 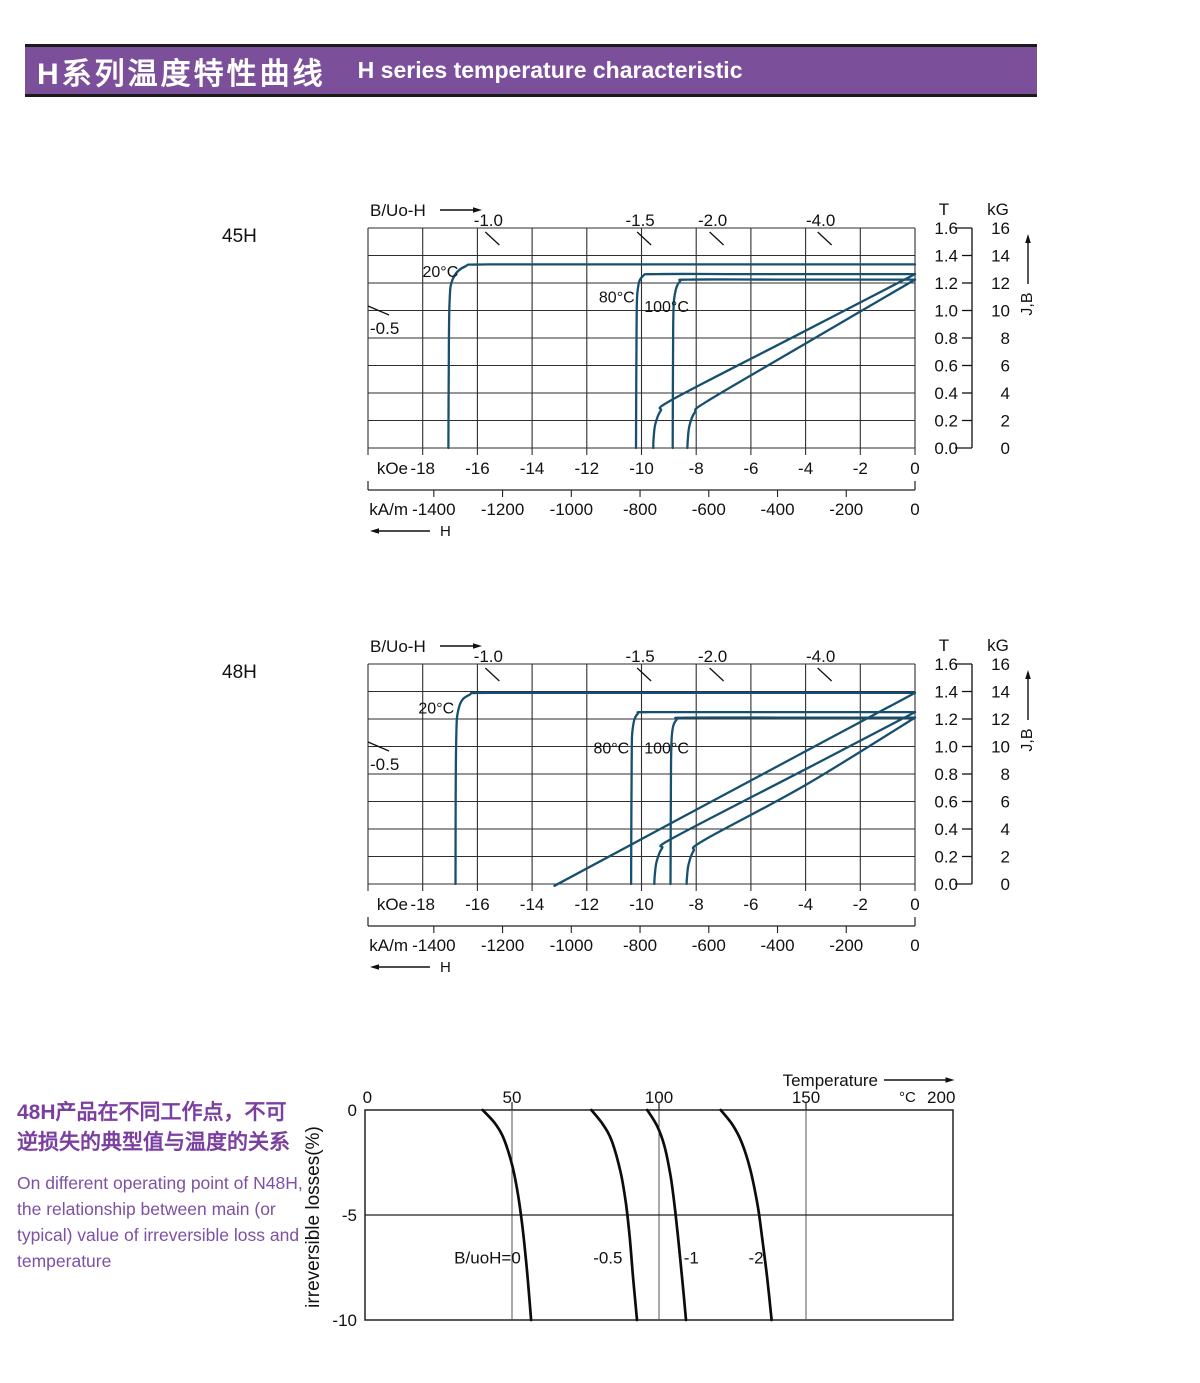 I want to click on t-tick-label: 0.4, so click(x=946, y=393).